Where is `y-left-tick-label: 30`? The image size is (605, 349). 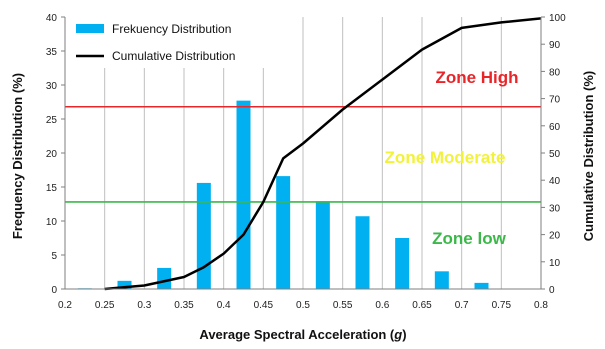
y-left-tick-label: 30 is located at coordinates (52, 86).